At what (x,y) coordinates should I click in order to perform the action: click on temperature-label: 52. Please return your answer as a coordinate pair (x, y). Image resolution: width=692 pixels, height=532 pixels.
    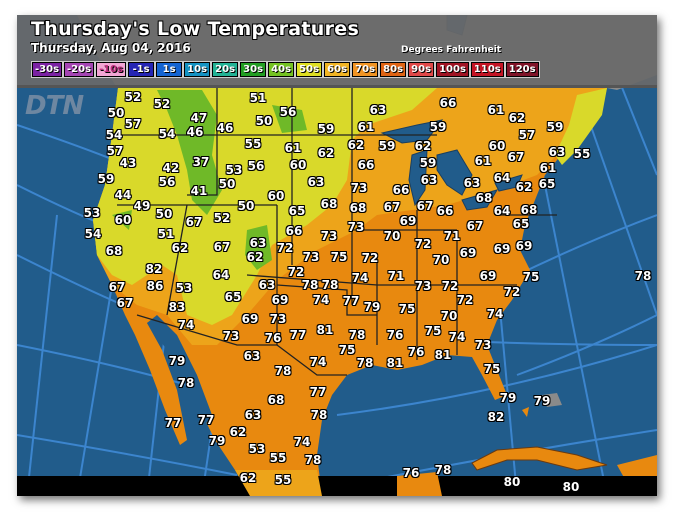
    Looking at the image, I should click on (222, 218).